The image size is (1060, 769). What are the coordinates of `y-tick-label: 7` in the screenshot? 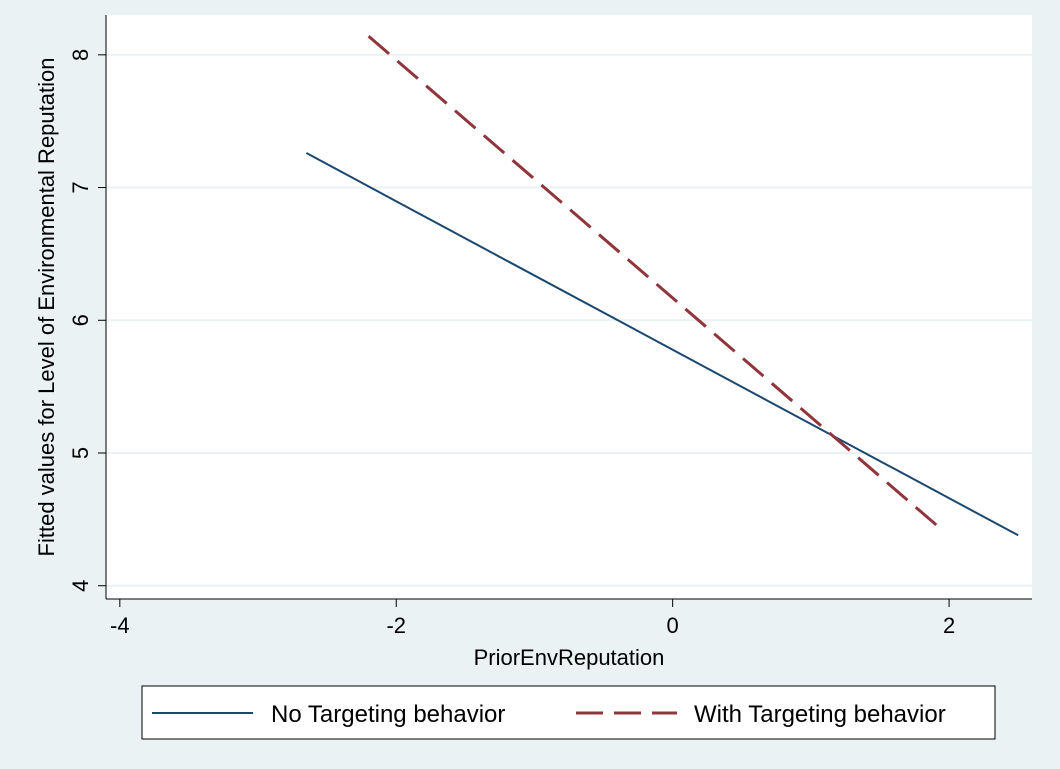 It's located at (80, 187).